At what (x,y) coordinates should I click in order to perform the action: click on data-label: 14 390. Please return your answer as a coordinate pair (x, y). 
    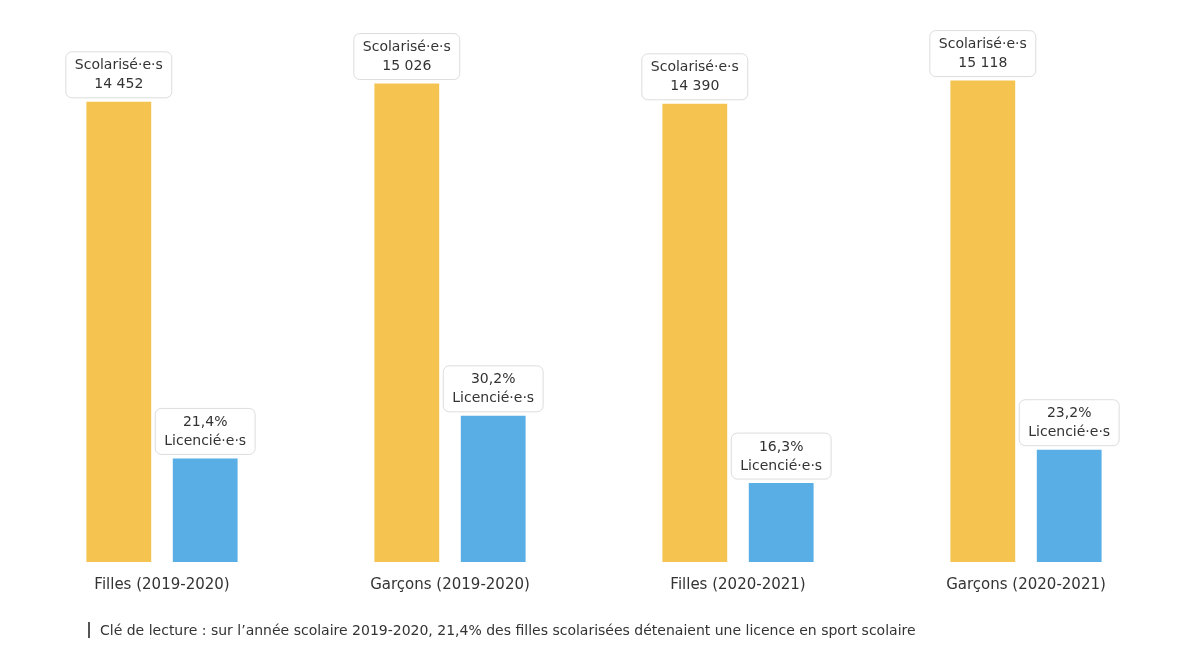
    Looking at the image, I should click on (695, 85).